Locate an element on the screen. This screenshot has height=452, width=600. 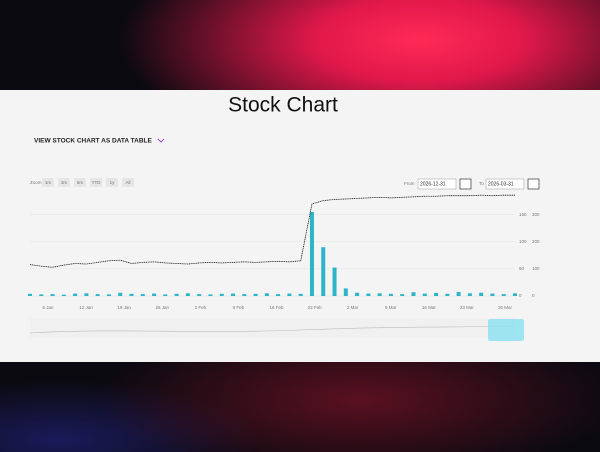
y-tick-label: 0 is located at coordinates (520, 295).